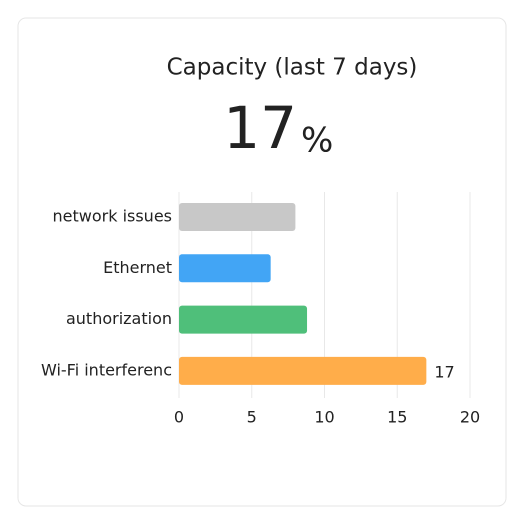 This screenshot has width=519, height=514. What do you see at coordinates (444, 371) in the screenshot?
I see `value-label: 17` at bounding box center [444, 371].